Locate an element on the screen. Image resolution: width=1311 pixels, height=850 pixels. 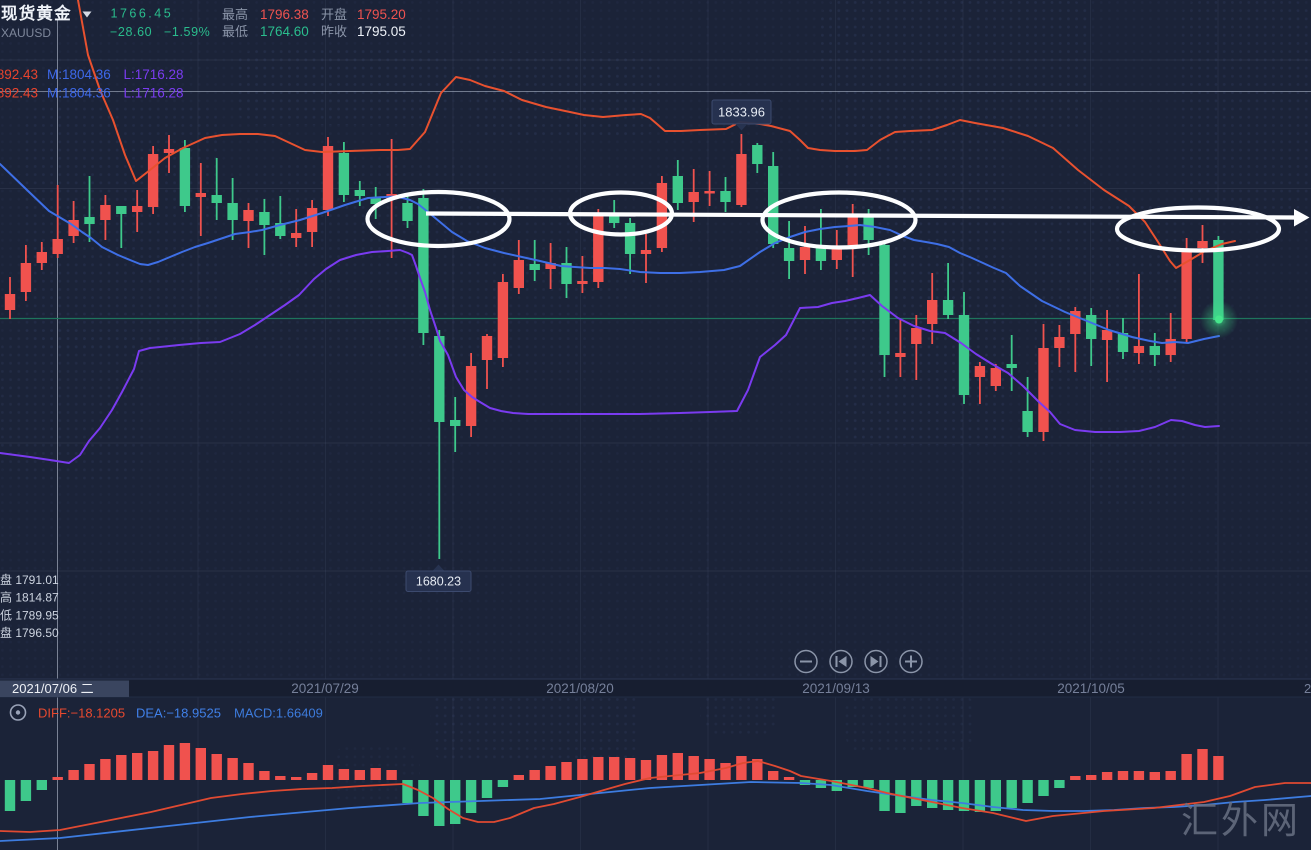
svg-text: DEA:−18.9525 is located at coordinates (178, 713).